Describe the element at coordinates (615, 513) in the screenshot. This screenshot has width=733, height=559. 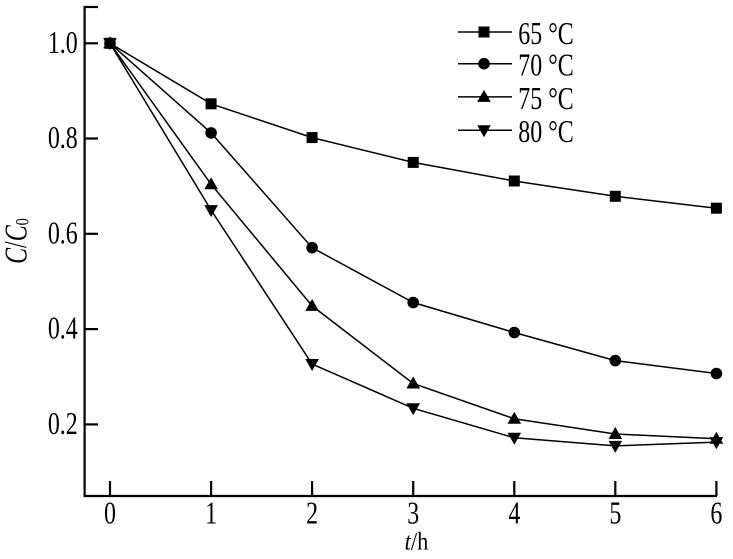
I see `svg-text: 5` at that location.